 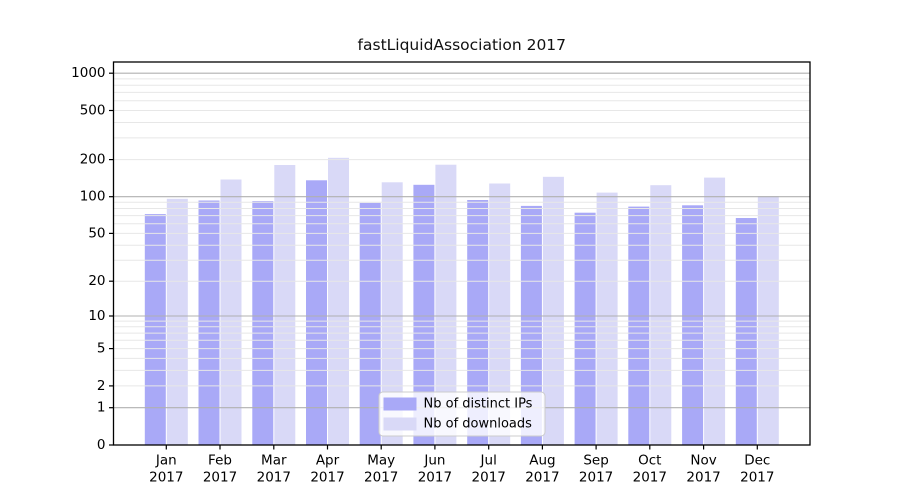 What do you see at coordinates (607, 318) in the screenshot?
I see `bar-sep-series1` at bounding box center [607, 318].